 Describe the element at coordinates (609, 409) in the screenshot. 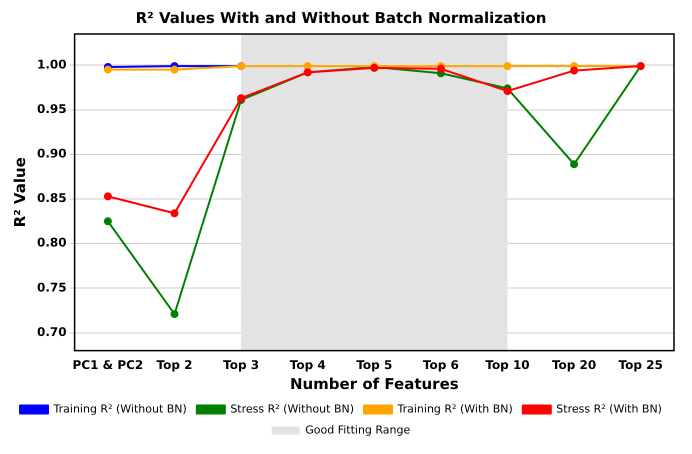

I see `legend-label: Stress R² (With BN)` at that location.